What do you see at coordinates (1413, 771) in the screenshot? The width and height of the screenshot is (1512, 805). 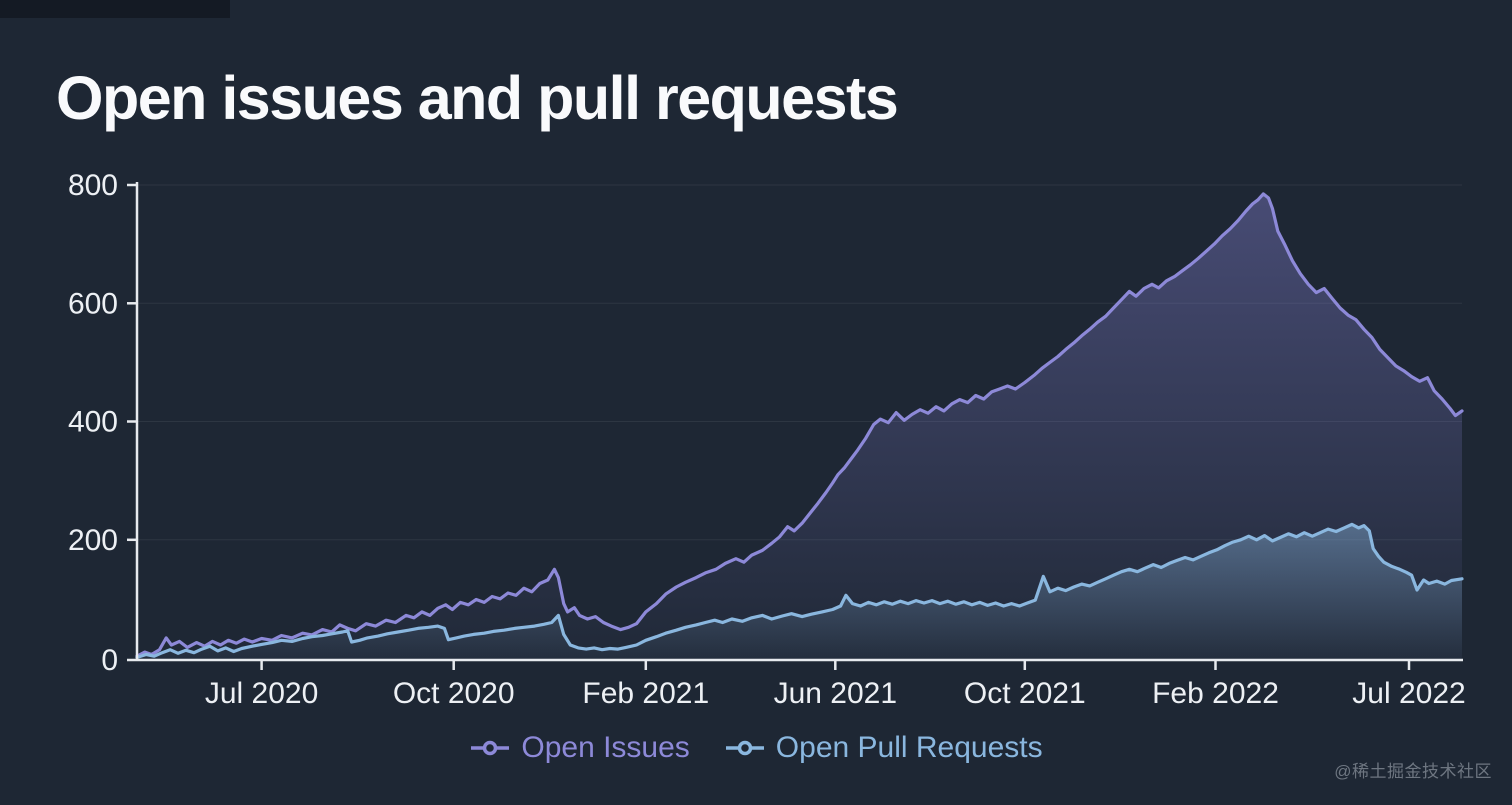 I see `watermark: @稀土掘金技术社区` at bounding box center [1413, 771].